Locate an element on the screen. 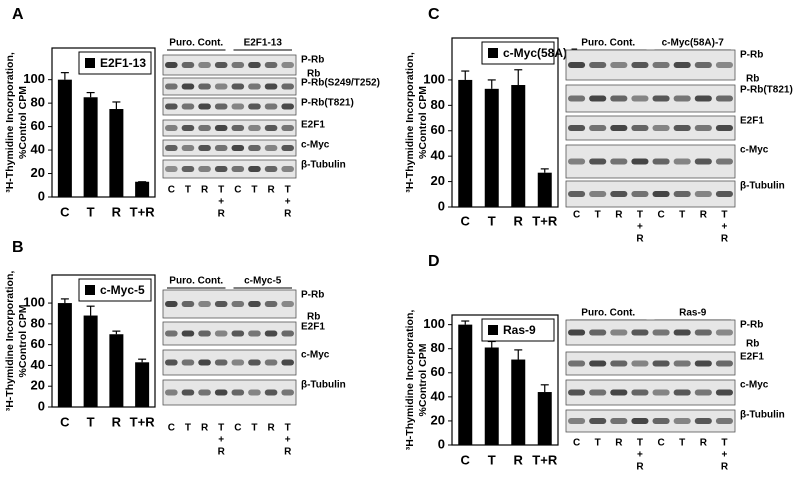  panel-label: B is located at coordinates (18, 247).